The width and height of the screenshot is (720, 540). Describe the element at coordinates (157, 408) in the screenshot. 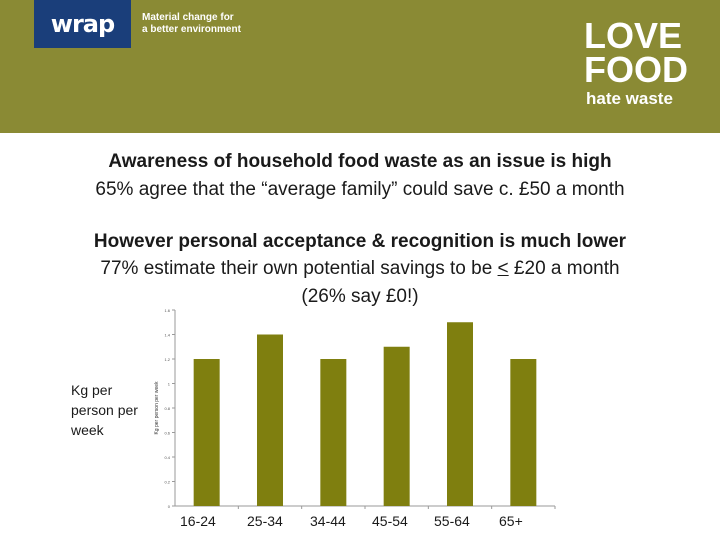

I see `y-axis-title: Kg per person per week` at that location.